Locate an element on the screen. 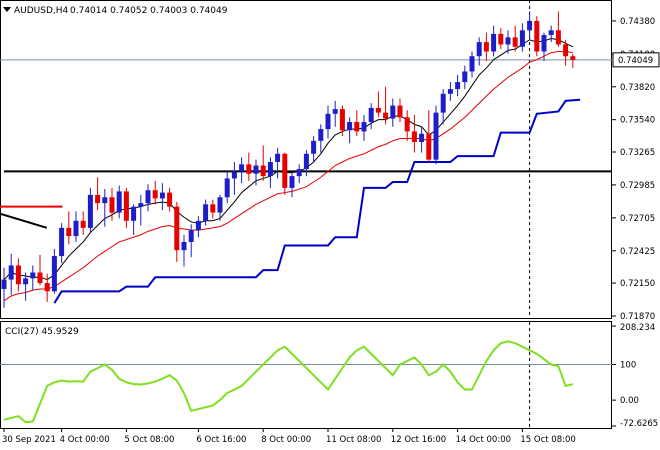 The width and height of the screenshot is (660, 450). time-tick-label: 12 Oct 16:00 is located at coordinates (418, 440).